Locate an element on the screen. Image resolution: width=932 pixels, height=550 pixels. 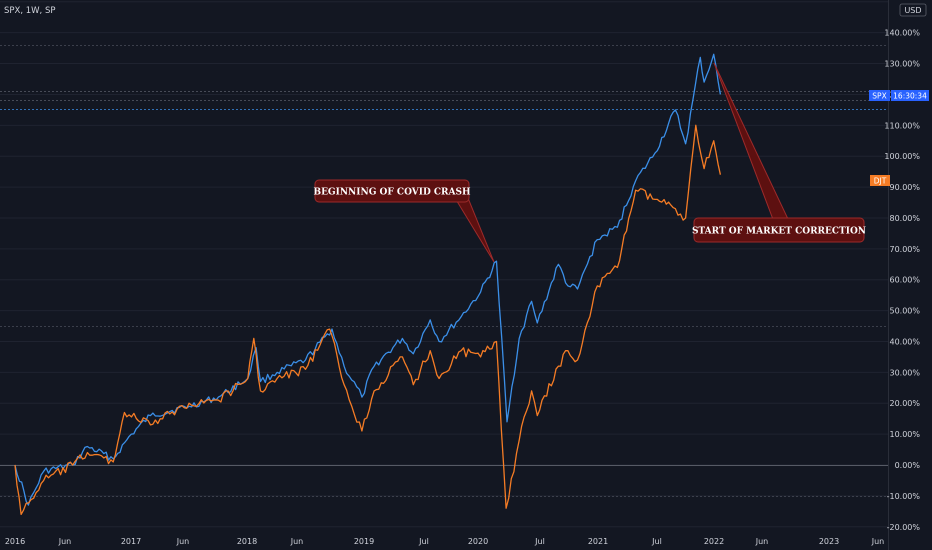
djt-tag-symbol: DJT is located at coordinates (880, 181).